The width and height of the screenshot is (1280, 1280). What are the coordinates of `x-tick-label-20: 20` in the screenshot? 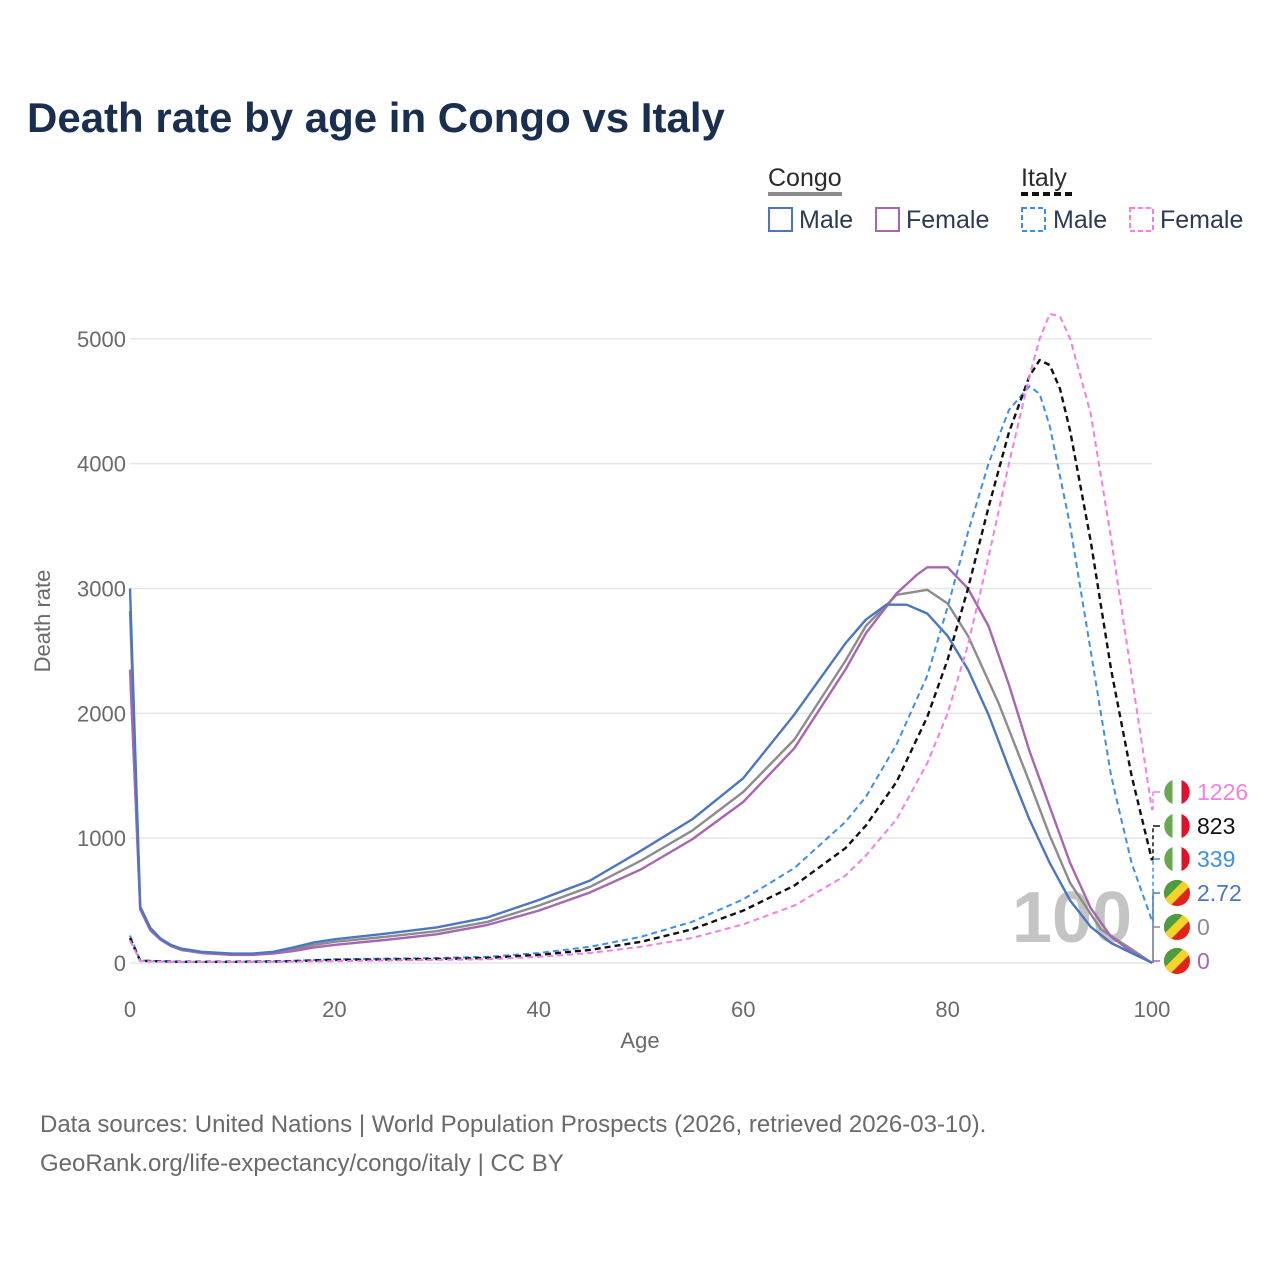 It's located at (334, 1009).